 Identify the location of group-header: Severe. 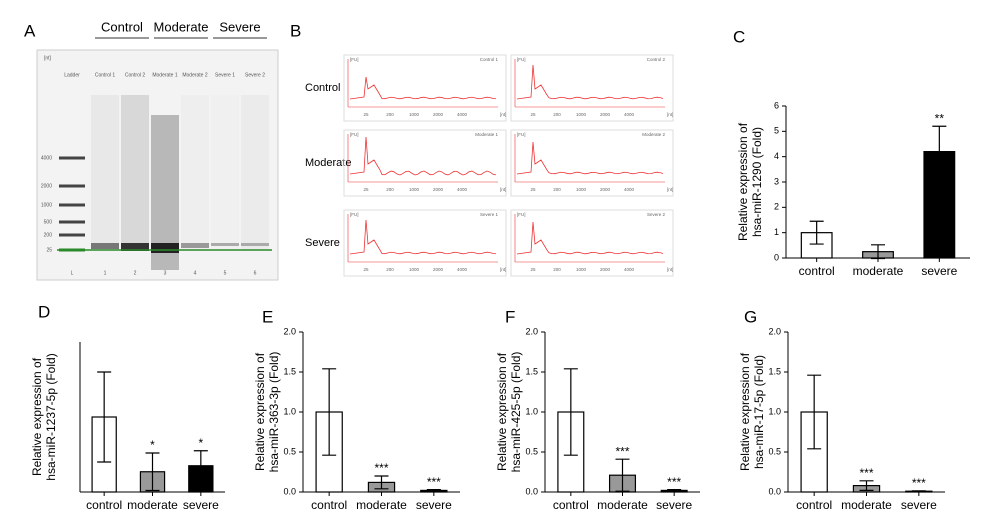
(239, 26).